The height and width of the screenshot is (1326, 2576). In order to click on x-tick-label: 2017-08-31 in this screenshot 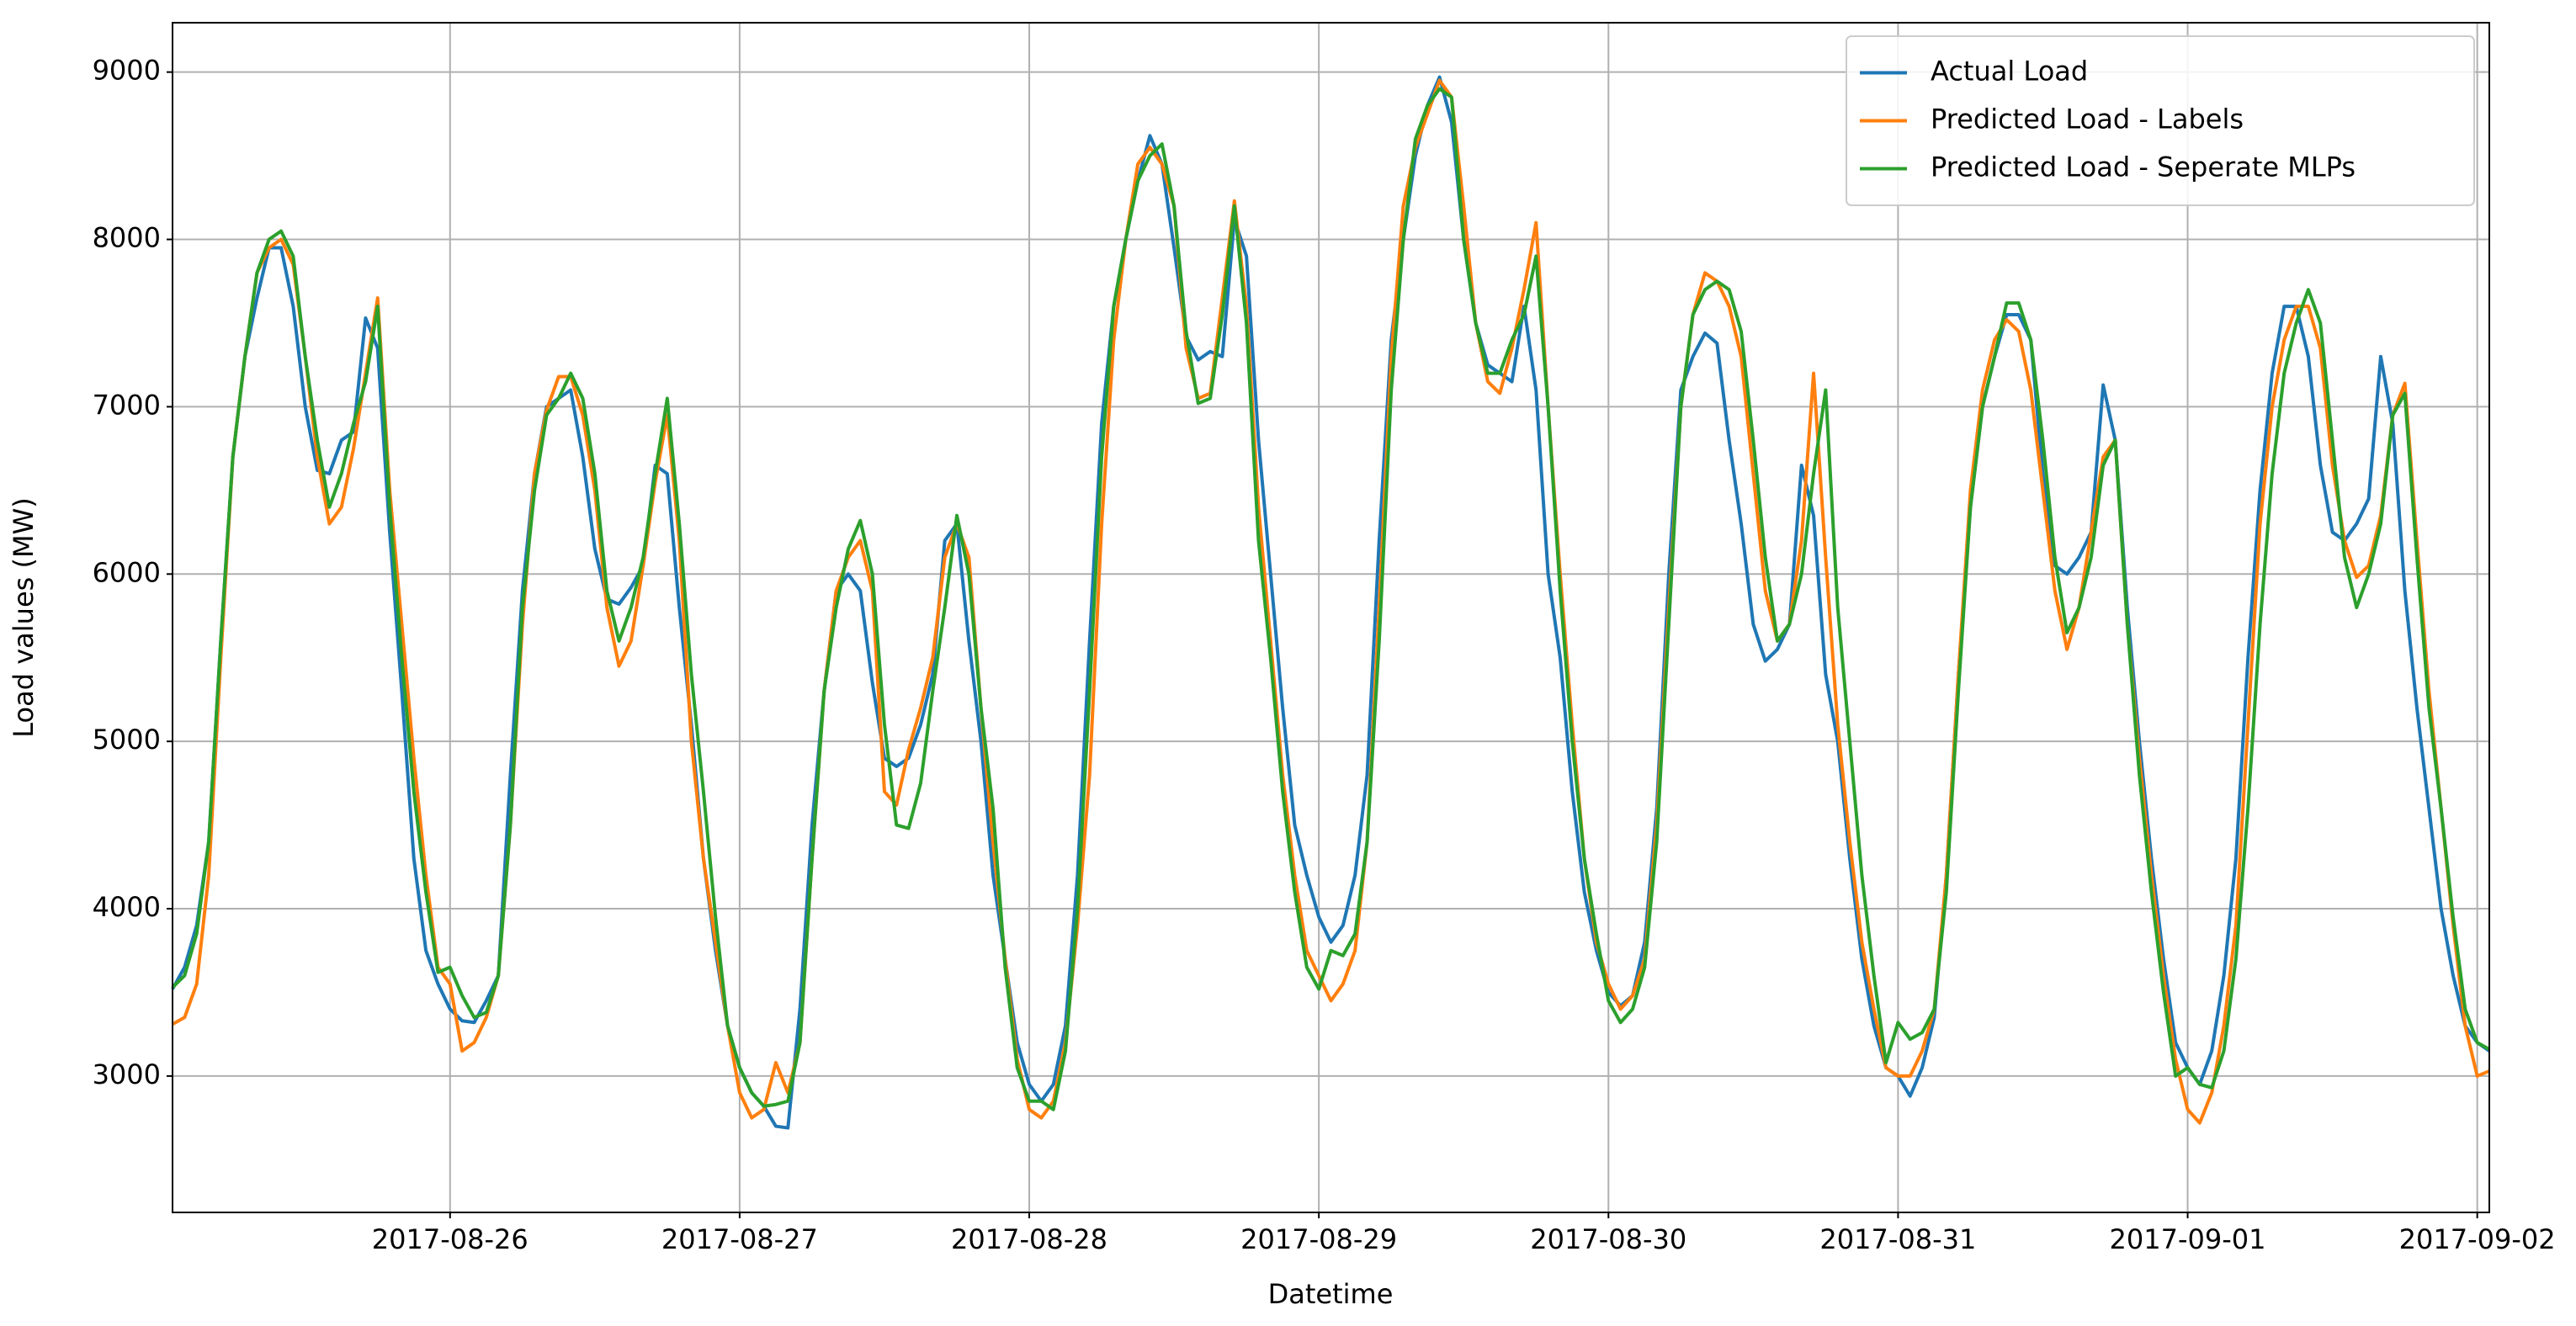, I will do `click(1897, 1239)`.